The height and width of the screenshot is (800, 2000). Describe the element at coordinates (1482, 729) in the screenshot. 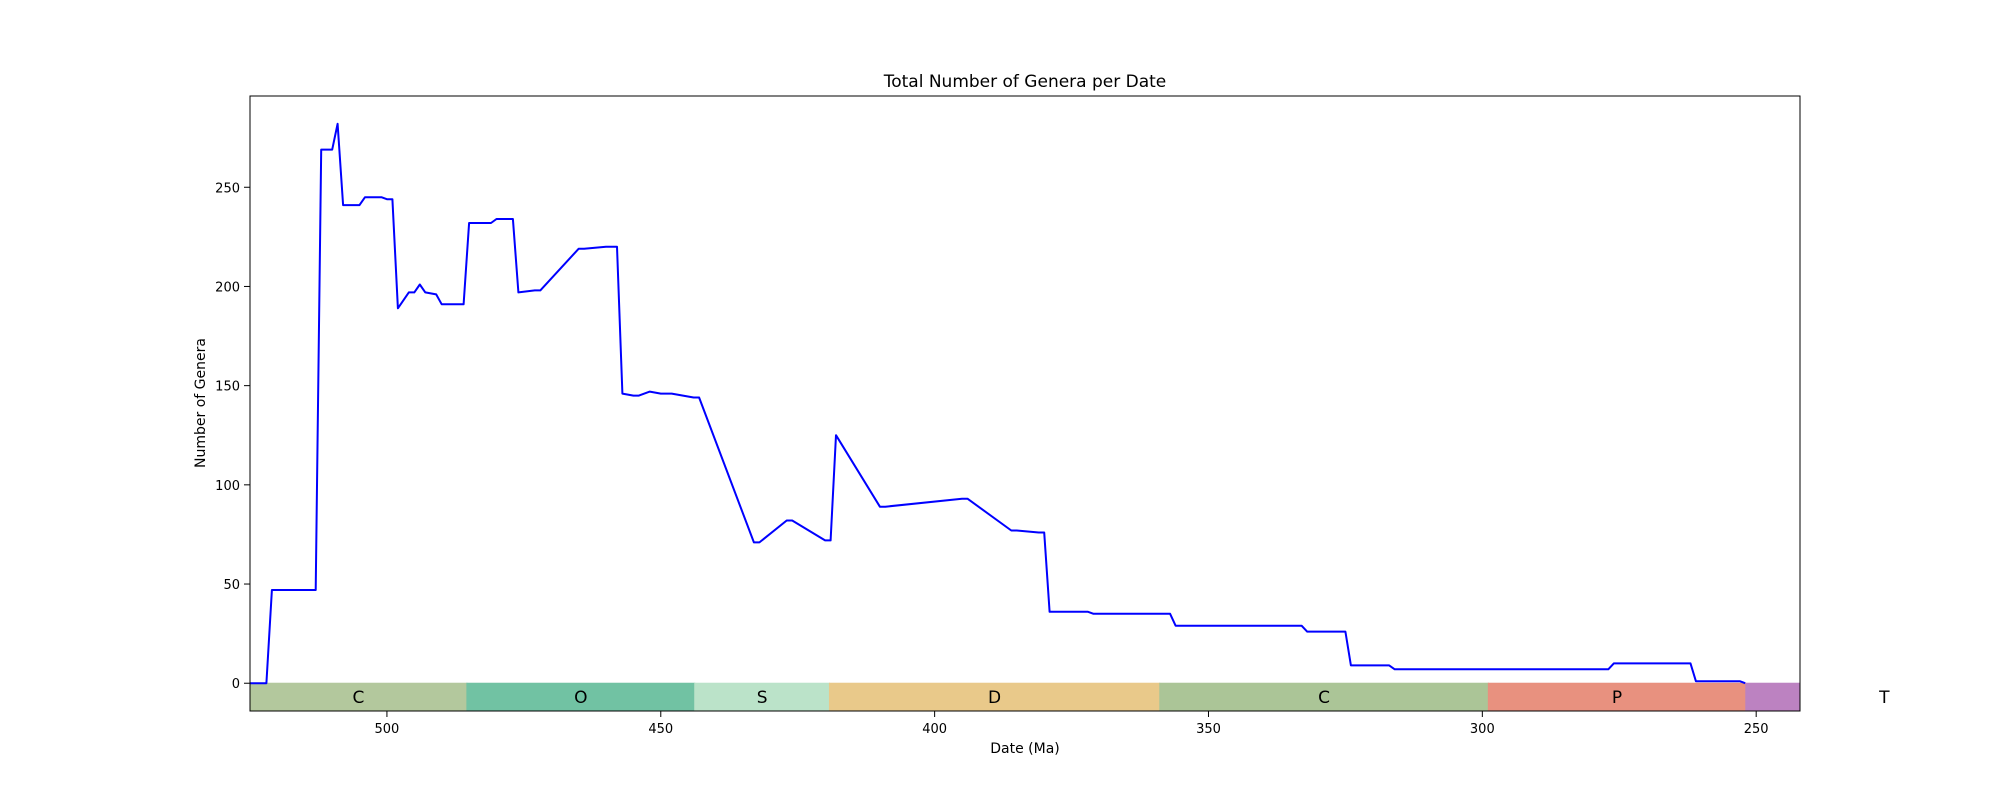

I see `x-tick-label: 300` at that location.